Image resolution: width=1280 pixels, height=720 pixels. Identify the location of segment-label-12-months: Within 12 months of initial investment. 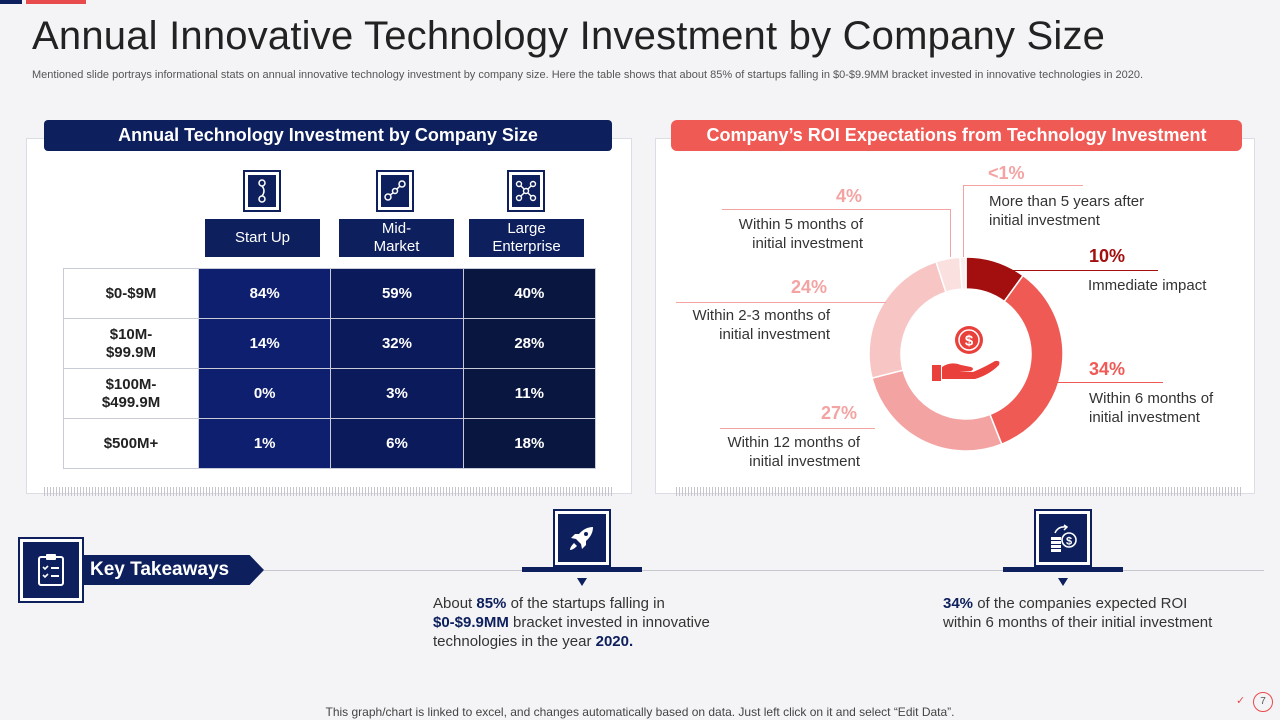
(793, 452).